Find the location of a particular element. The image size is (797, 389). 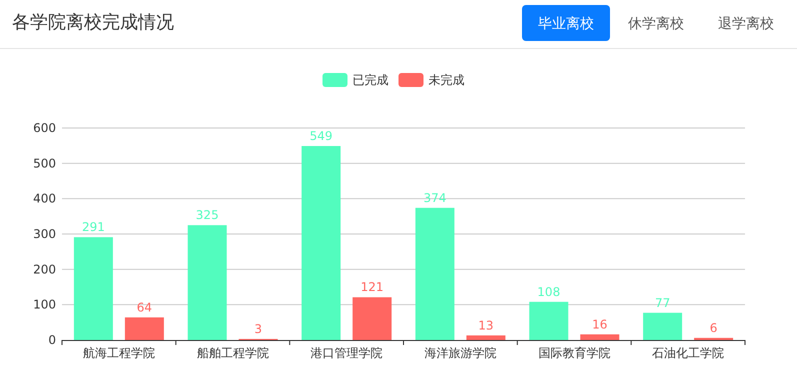

text: 退学离校 is located at coordinates (746, 24).